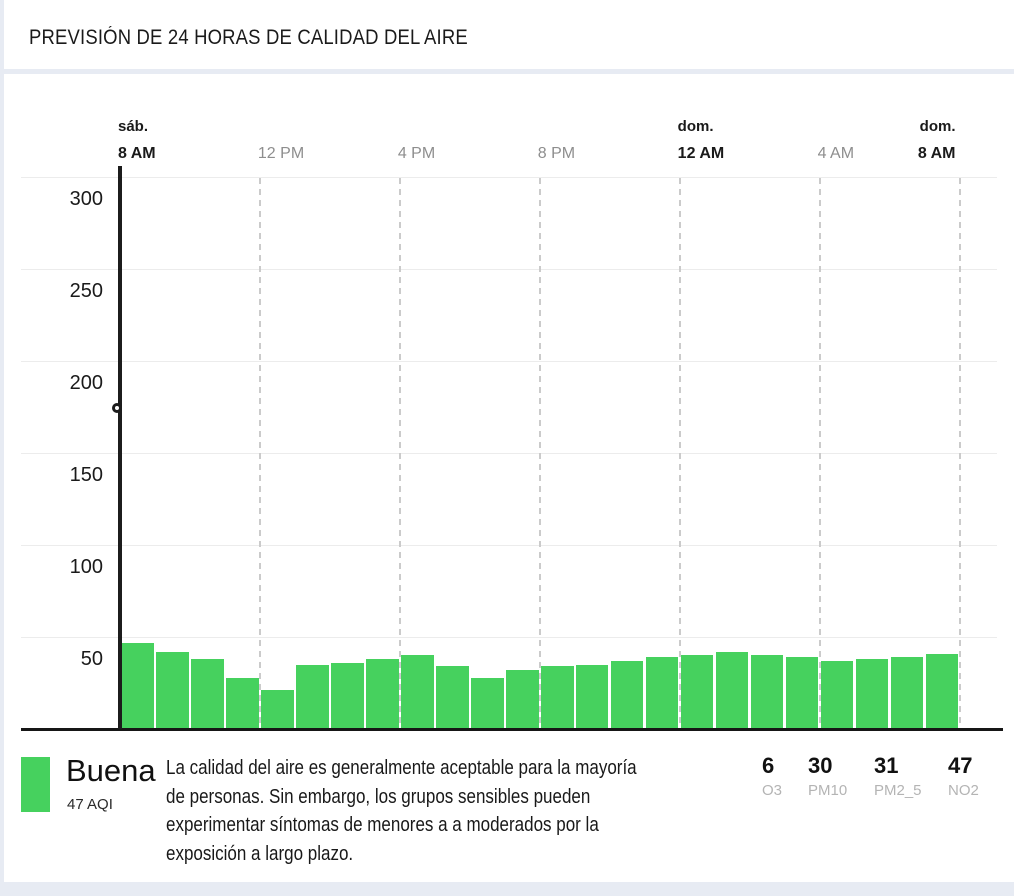 The width and height of the screenshot is (1014, 896). Describe the element at coordinates (120, 447) in the screenshot. I see `current-time-line` at that location.